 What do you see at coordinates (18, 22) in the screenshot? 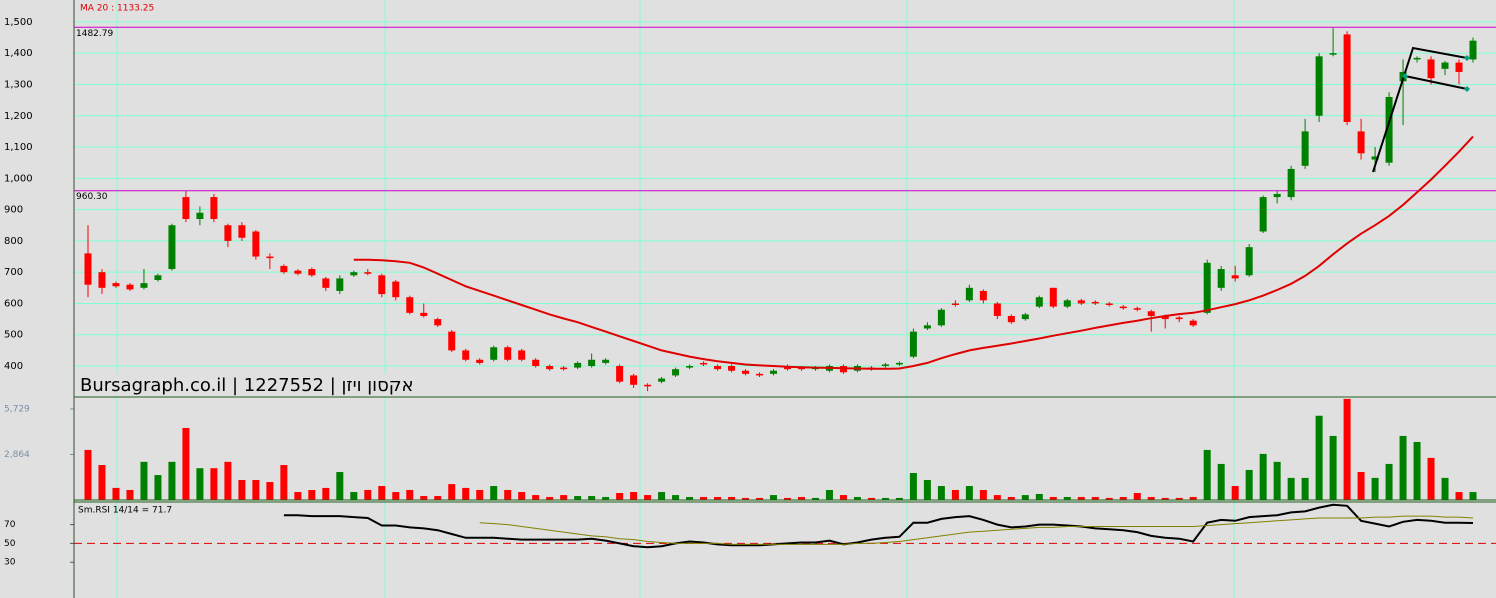
I see `y-tick-label: 1,500` at bounding box center [18, 22].